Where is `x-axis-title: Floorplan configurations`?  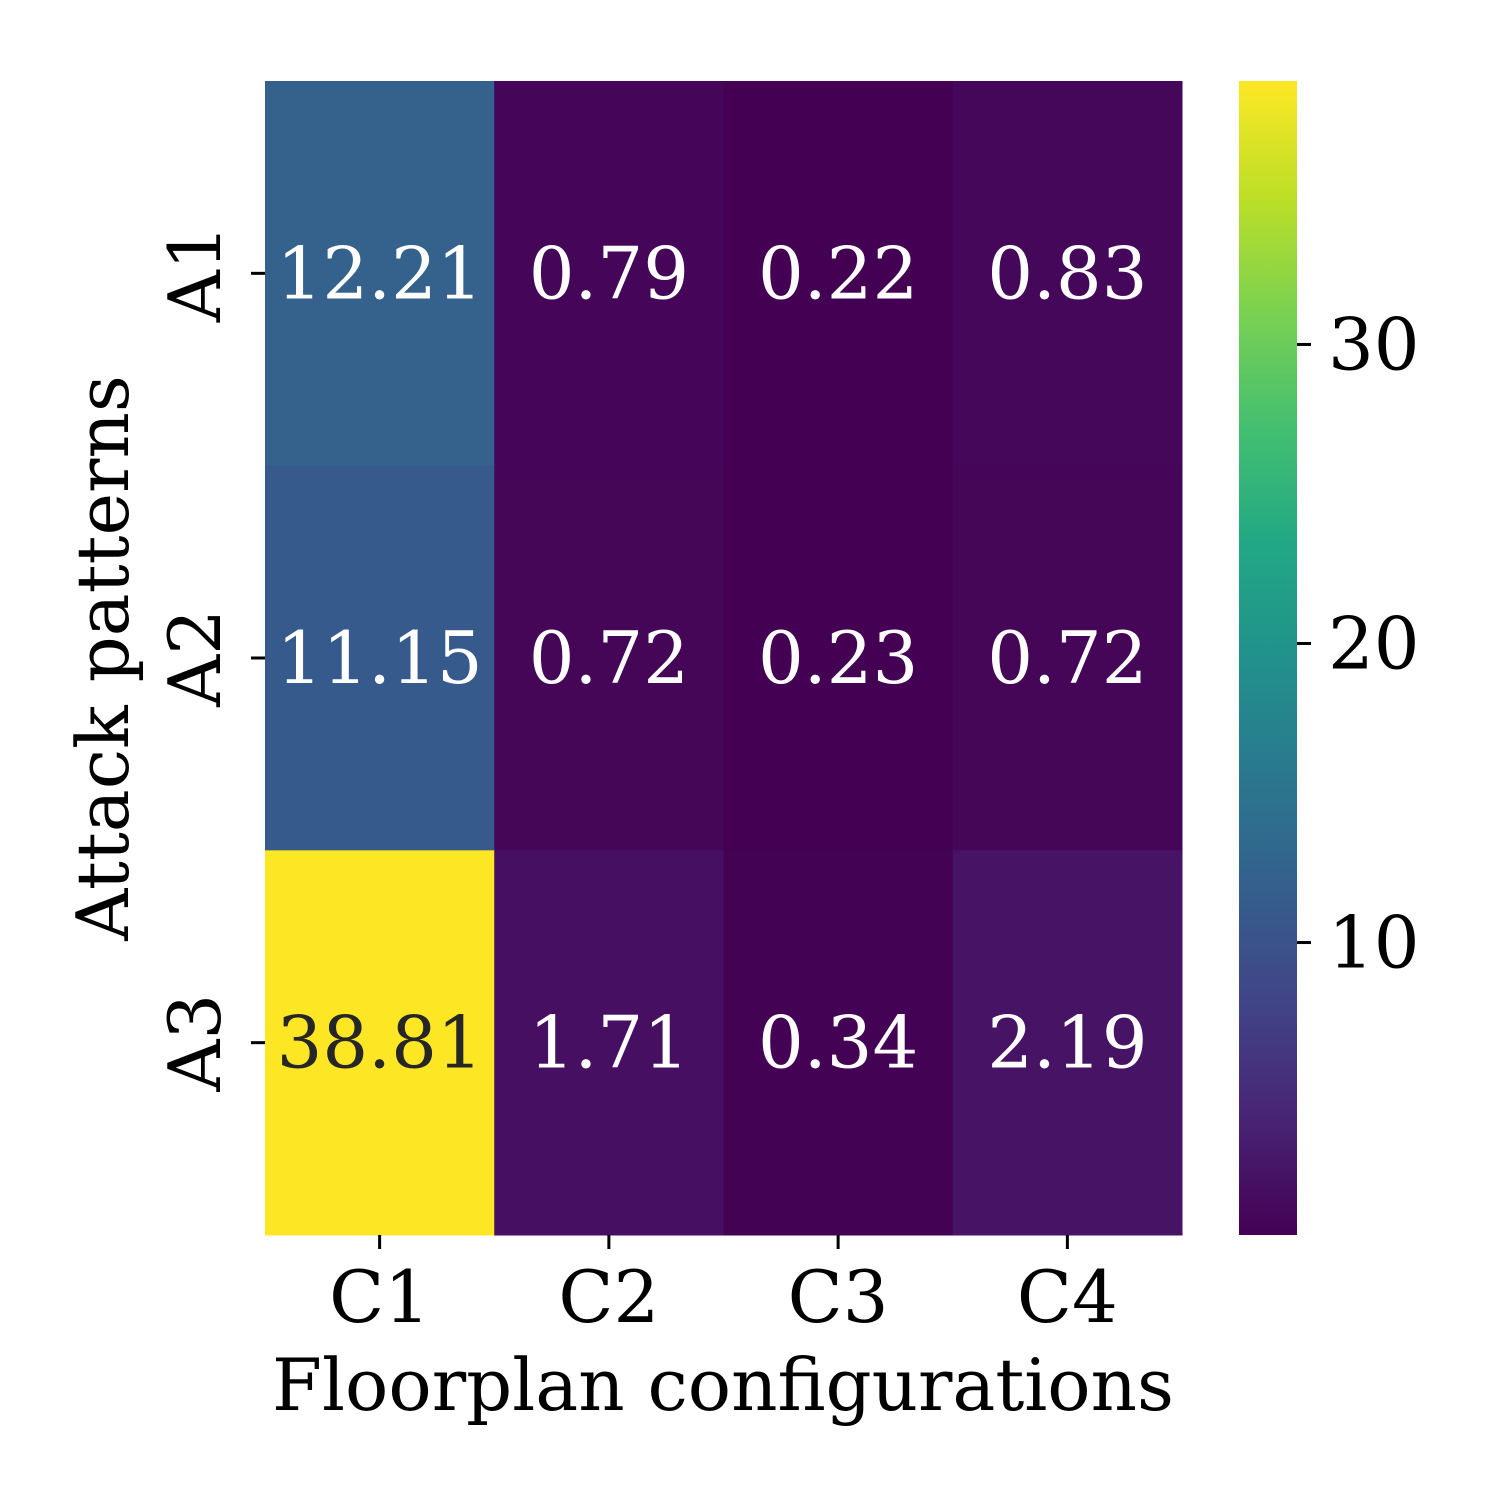
x-axis-title: Floorplan configurations is located at coordinates (723, 1385).